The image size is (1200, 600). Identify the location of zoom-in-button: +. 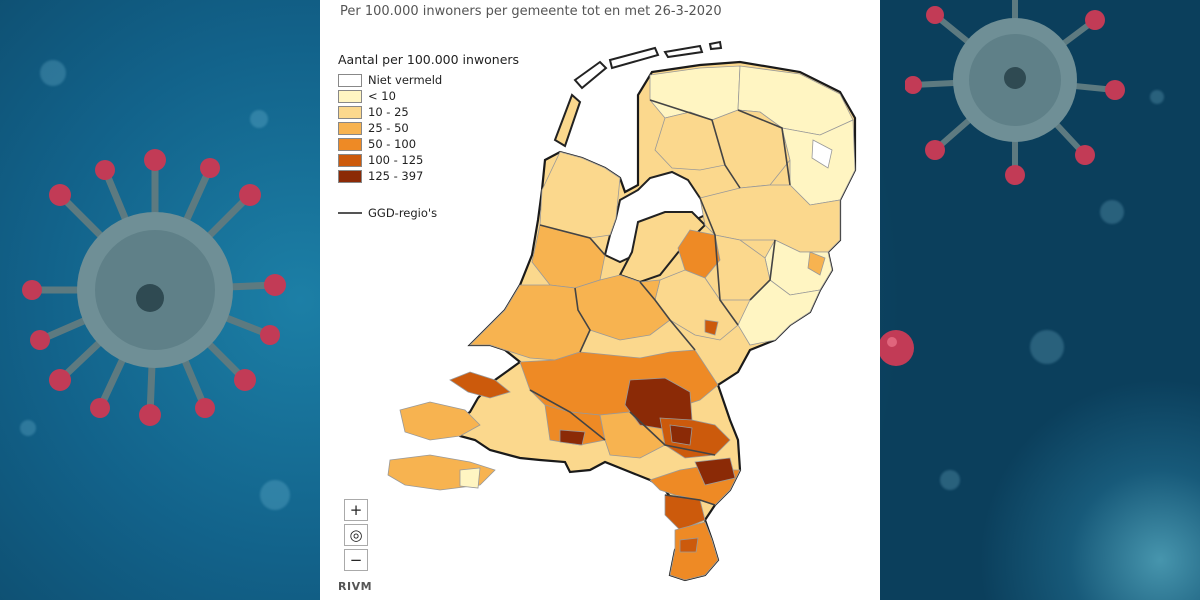
(356, 510).